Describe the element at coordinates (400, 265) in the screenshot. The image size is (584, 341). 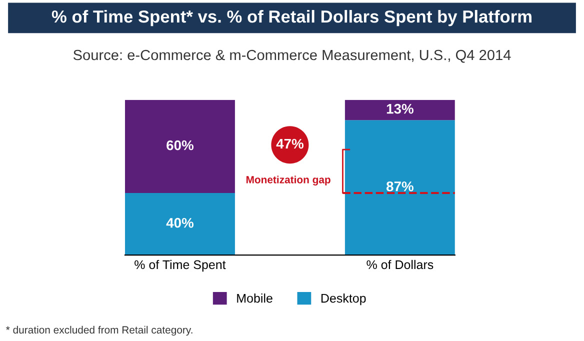
I see `x-tick-label: % of Dollars` at that location.